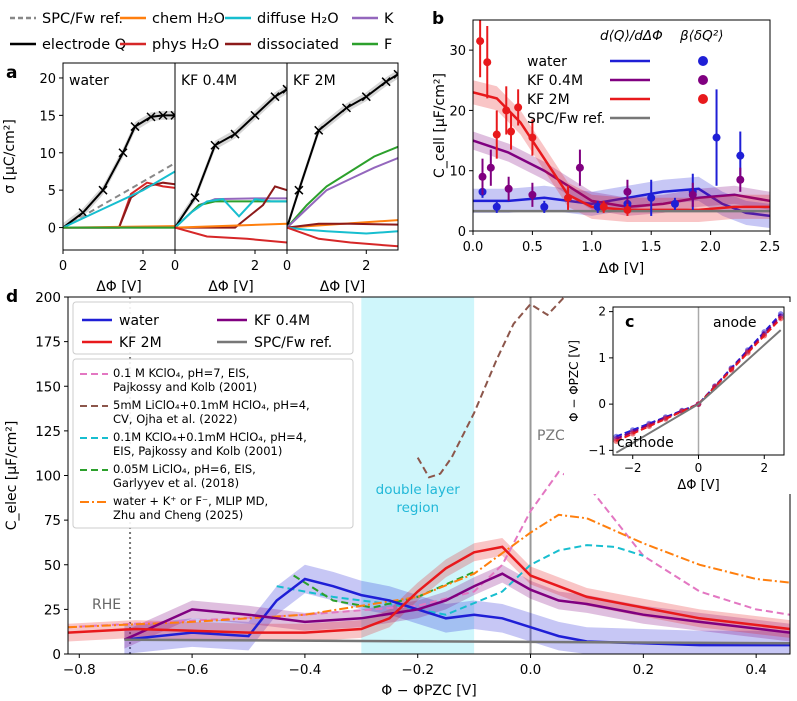 This screenshot has width=797, height=701. I want to click on panel-b-xtick-label: 1.0, so click(591, 247).